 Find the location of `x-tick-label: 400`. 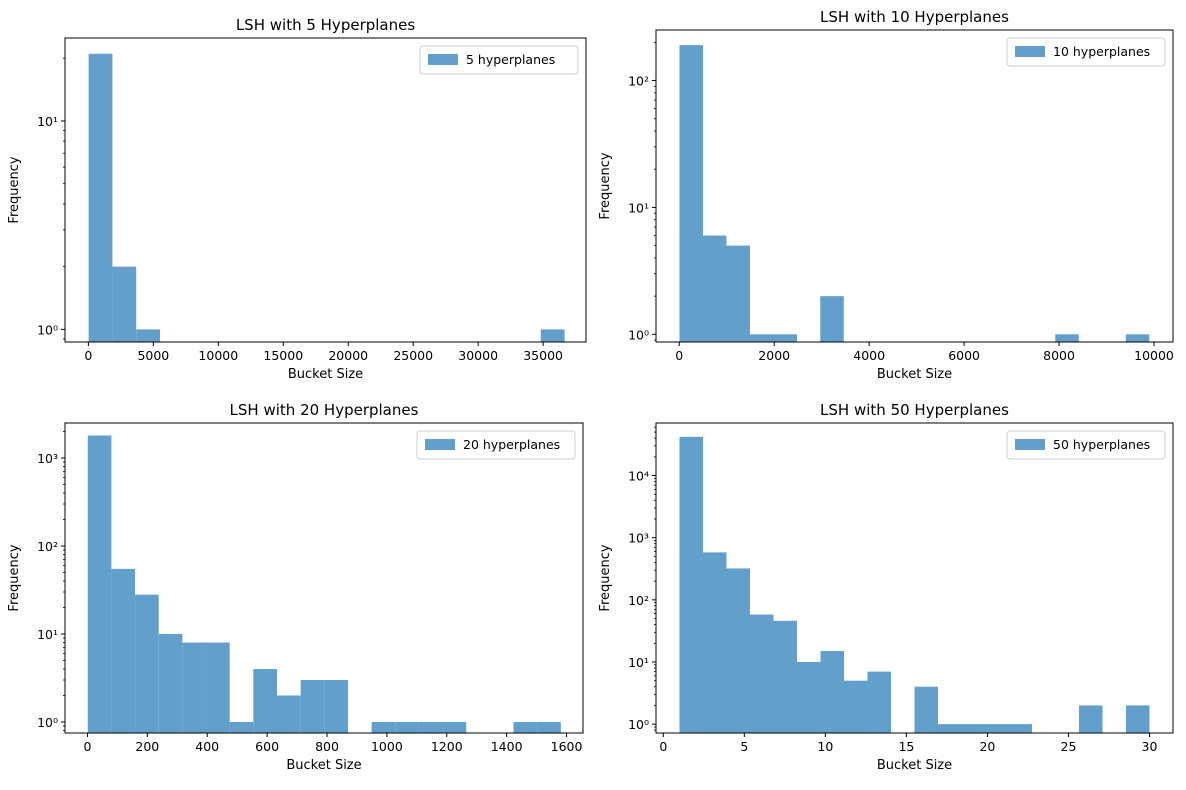

x-tick-label: 400 is located at coordinates (207, 746).